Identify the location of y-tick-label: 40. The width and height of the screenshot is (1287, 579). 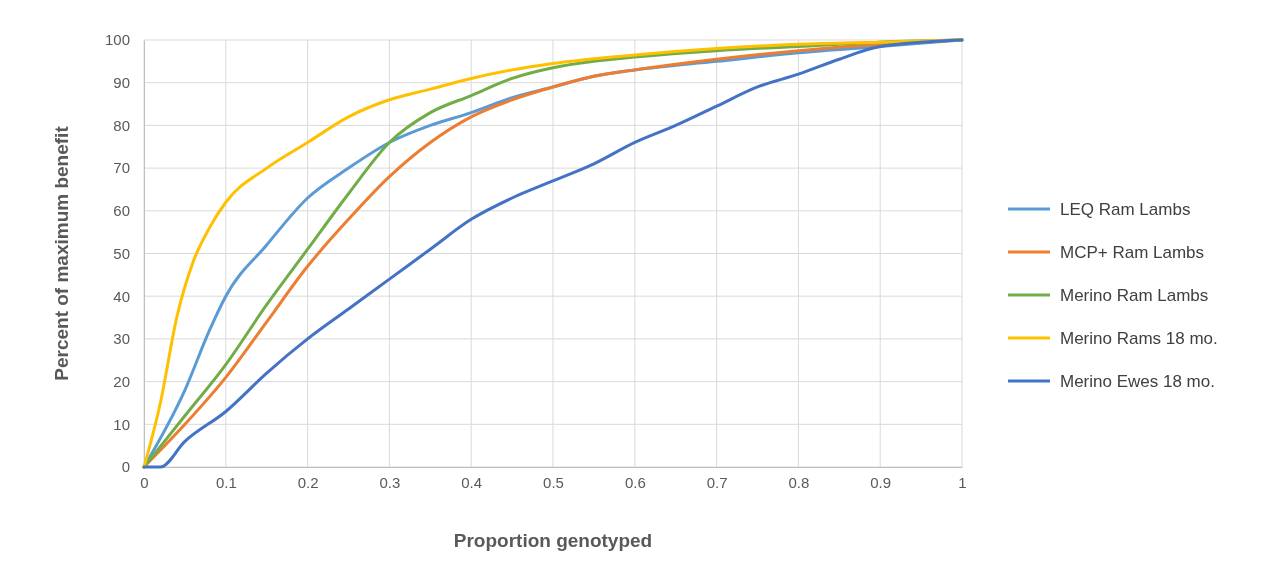
(121, 296).